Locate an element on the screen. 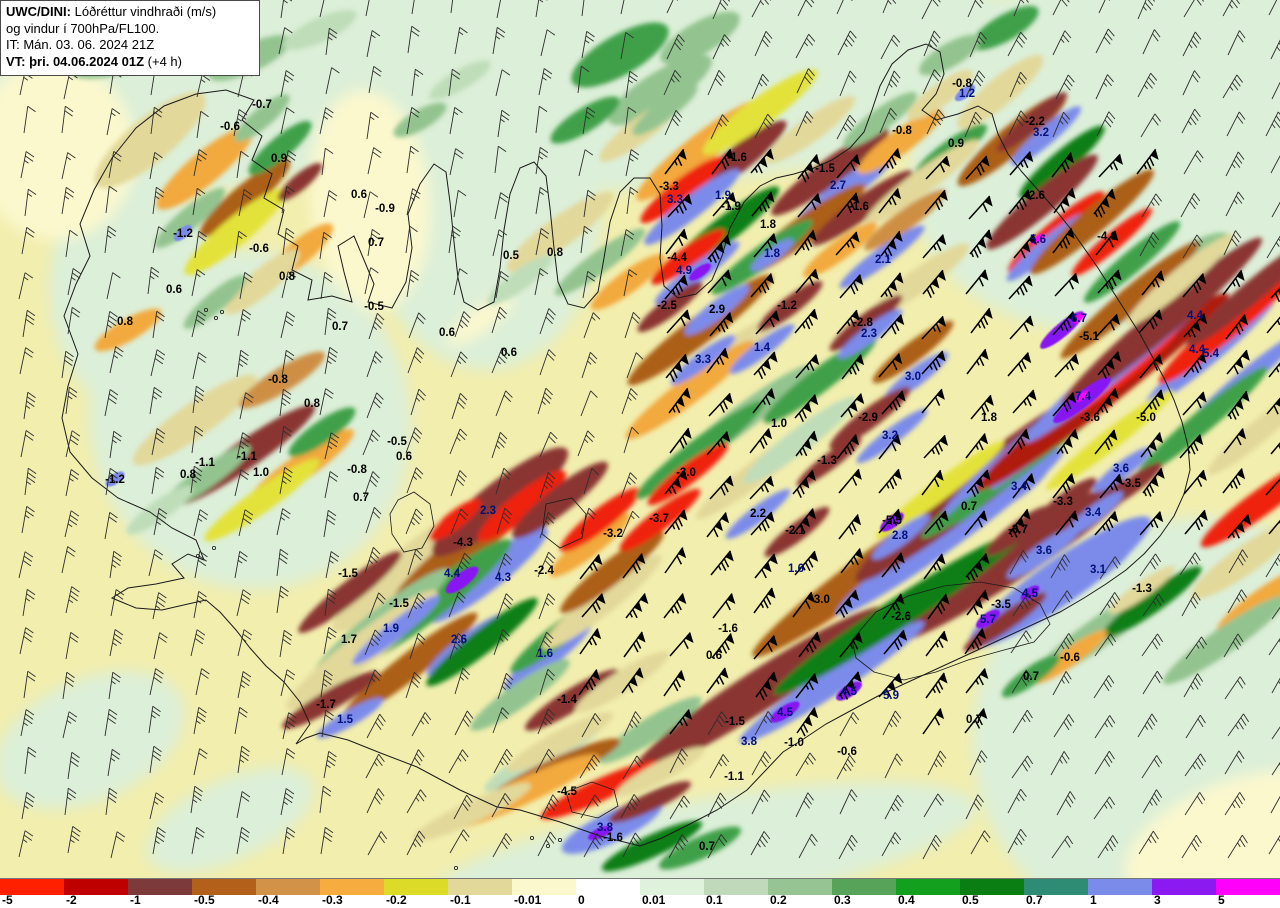 The height and width of the screenshot is (908, 1280). map-value-label: -4.3 is located at coordinates (463, 543).